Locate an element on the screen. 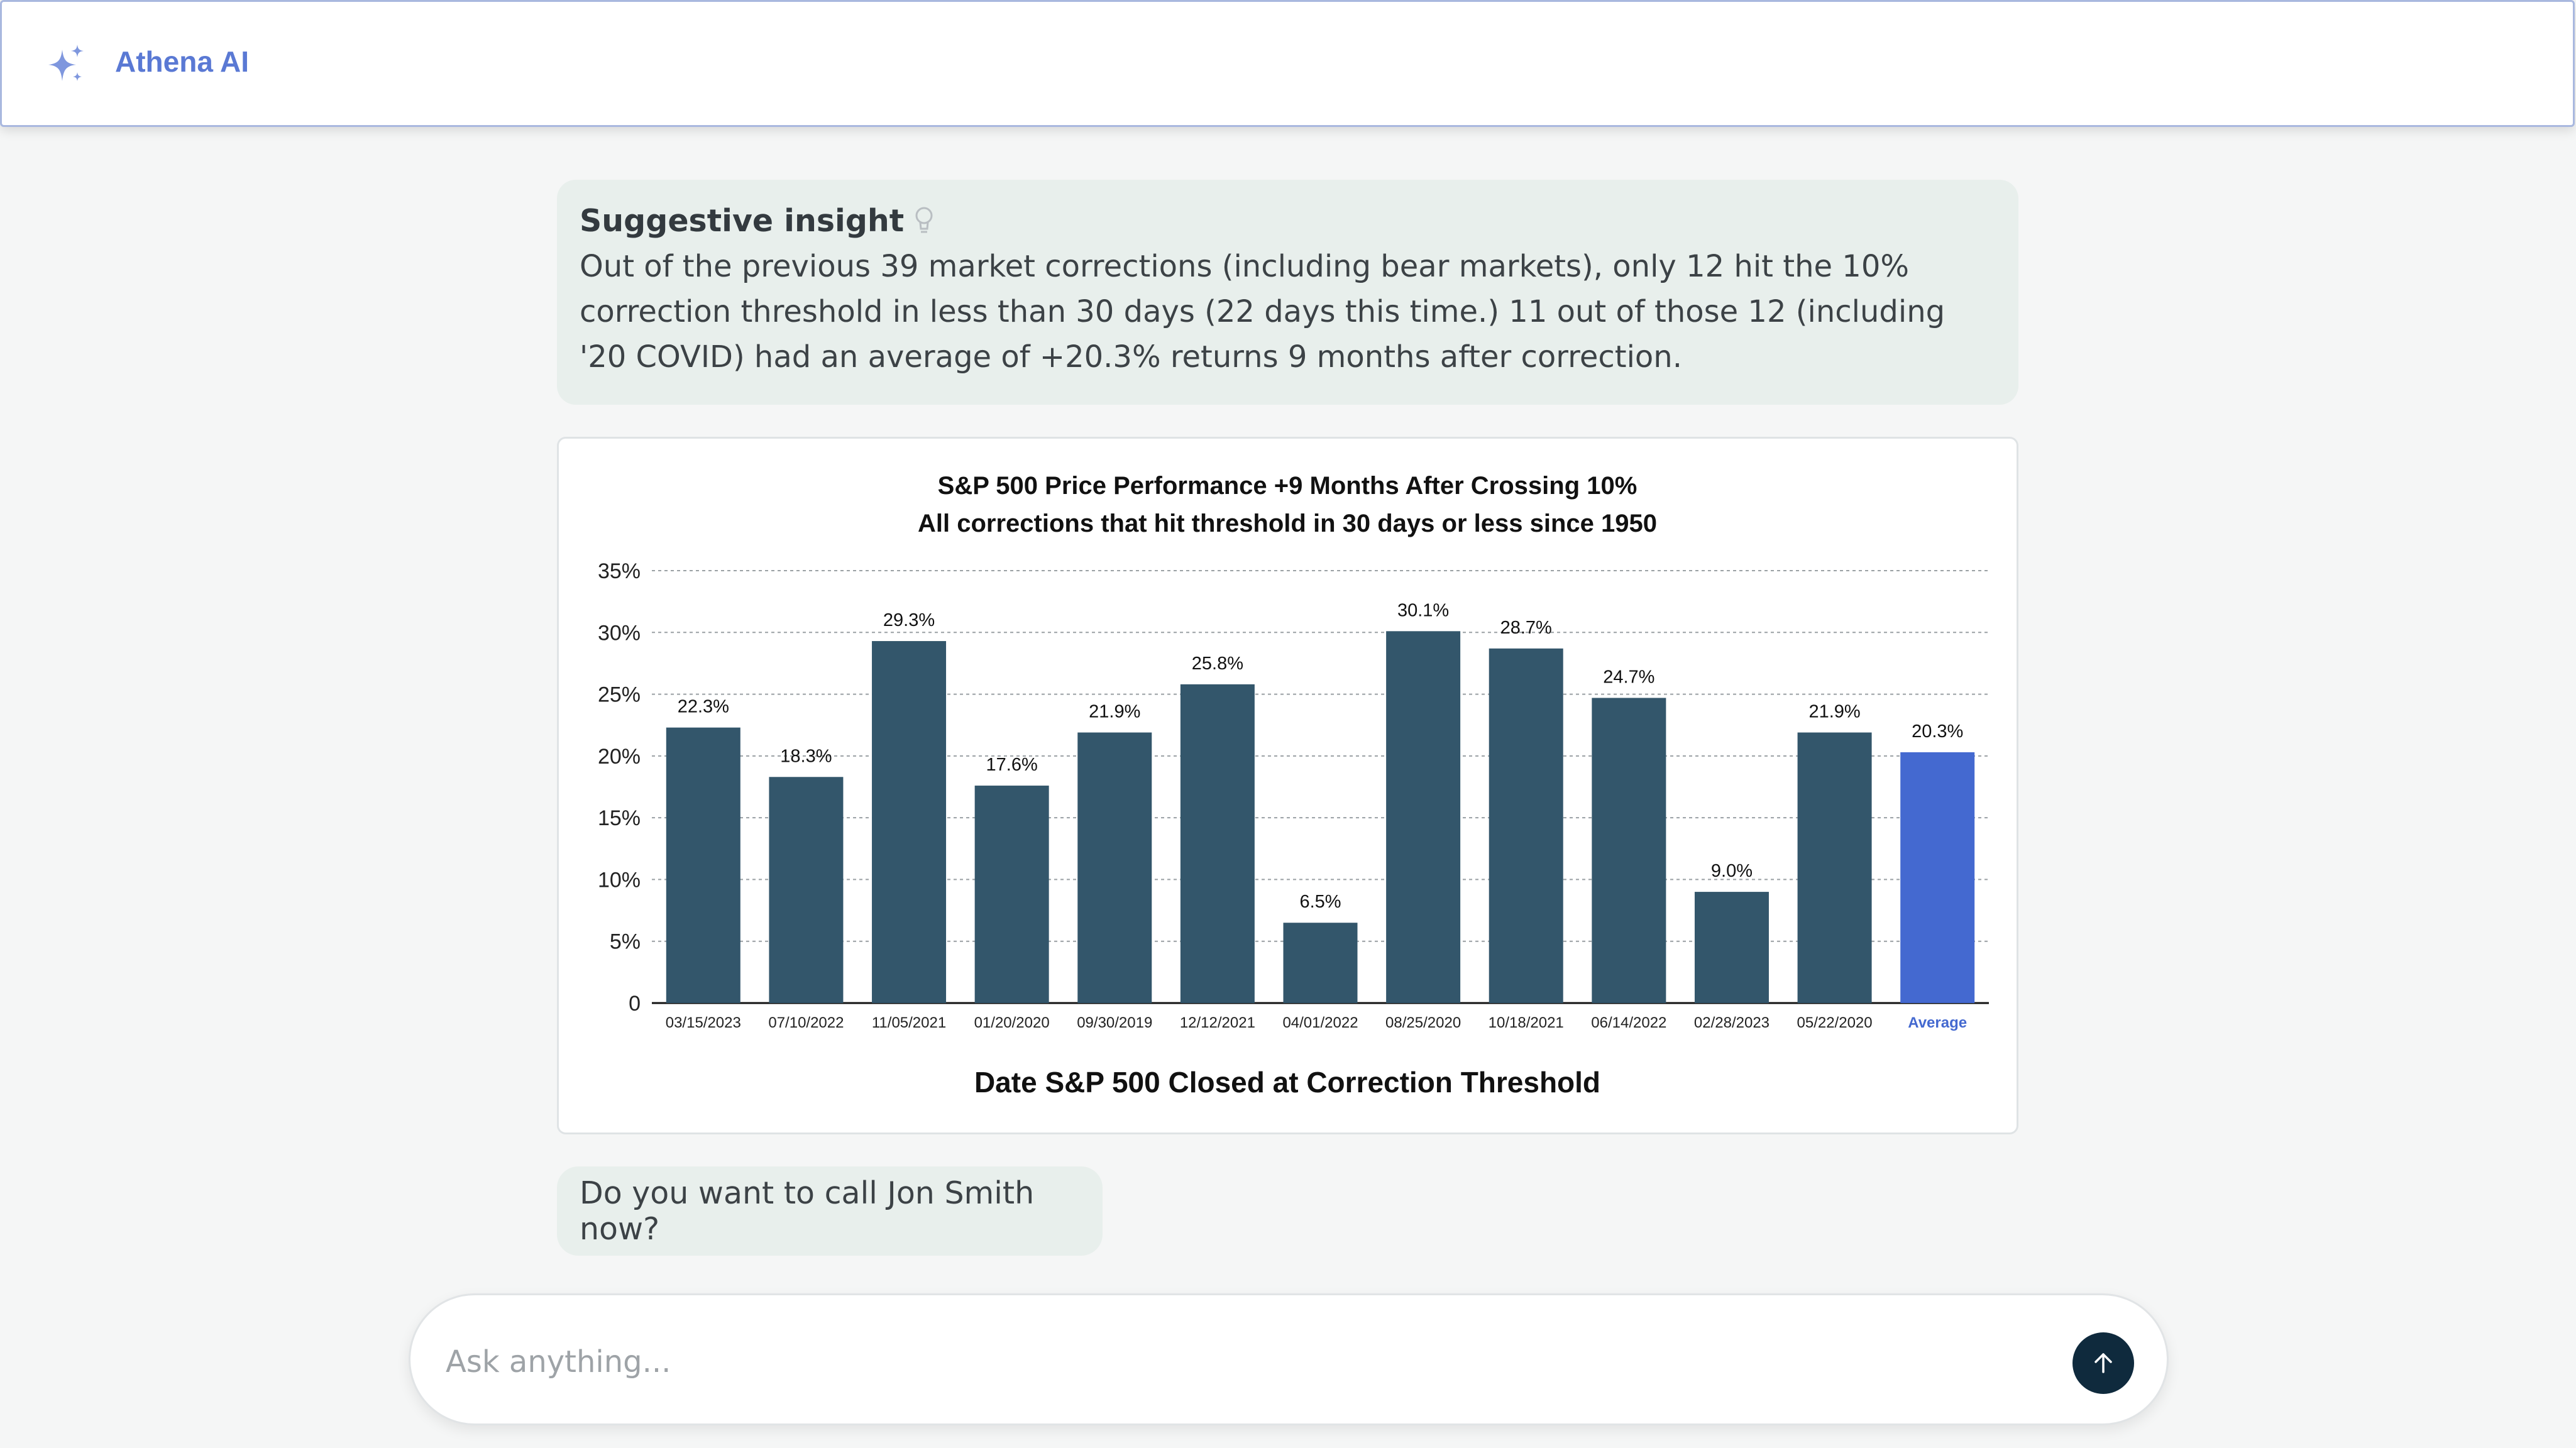 This screenshot has height=1448, width=2576. app-title: Athena AI is located at coordinates (182, 61).